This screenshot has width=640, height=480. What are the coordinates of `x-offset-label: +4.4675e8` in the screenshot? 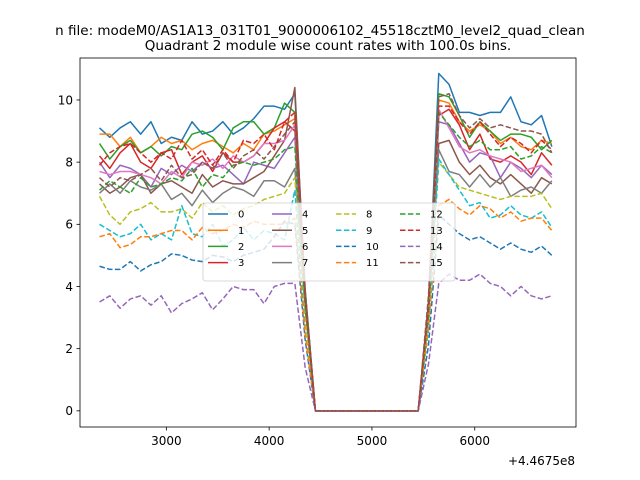 It's located at (541, 461).